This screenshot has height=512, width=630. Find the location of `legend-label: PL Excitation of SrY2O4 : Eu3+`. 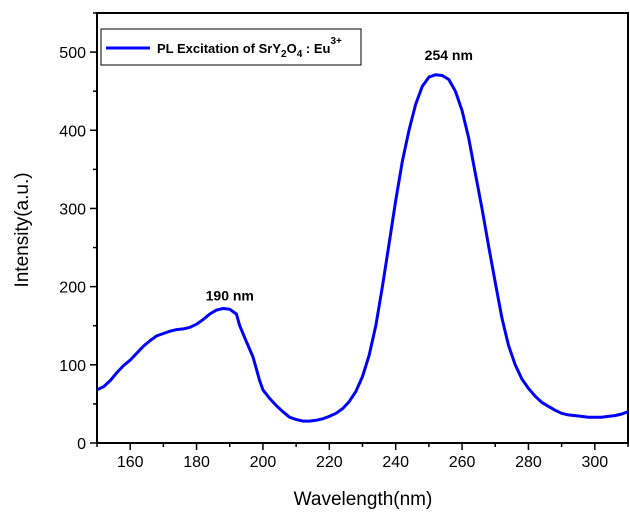

legend-label: PL Excitation of SrY2O4 : Eu3+ is located at coordinates (249, 48).